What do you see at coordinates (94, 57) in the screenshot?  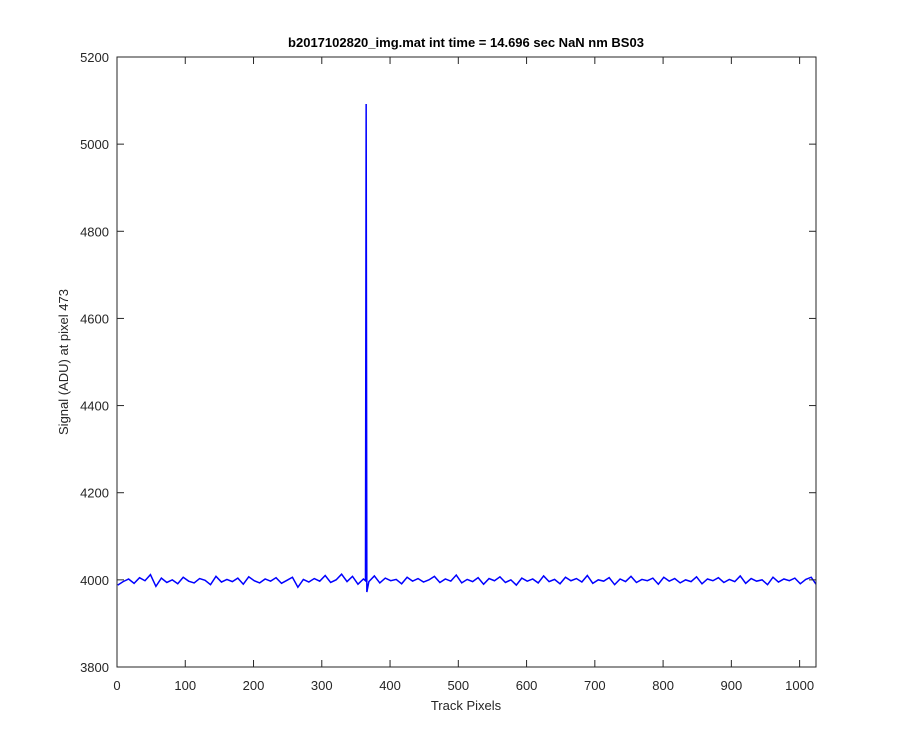 I see `y-tick-label: 5200` at bounding box center [94, 57].